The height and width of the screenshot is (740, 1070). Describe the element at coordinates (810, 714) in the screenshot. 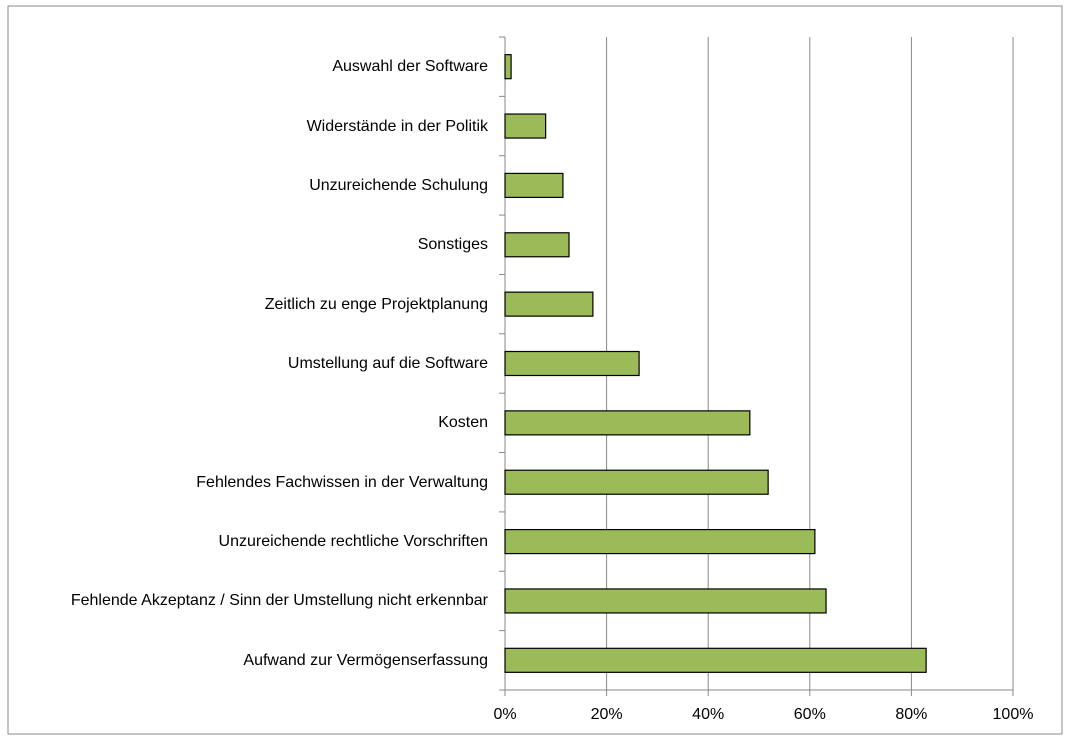

I see `x-tick-label: 60%` at that location.